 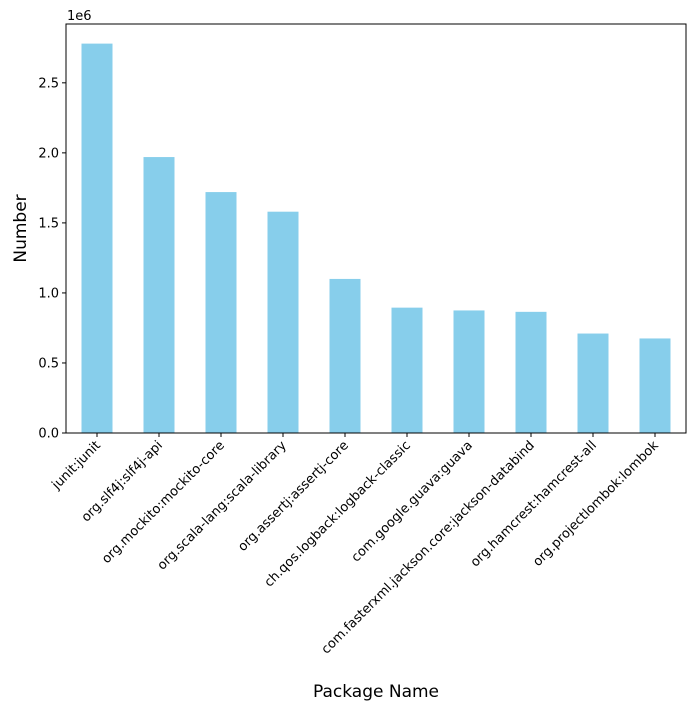 I want to click on x-tick-label: org.scala-lang:scala-library, so click(x=222, y=505).